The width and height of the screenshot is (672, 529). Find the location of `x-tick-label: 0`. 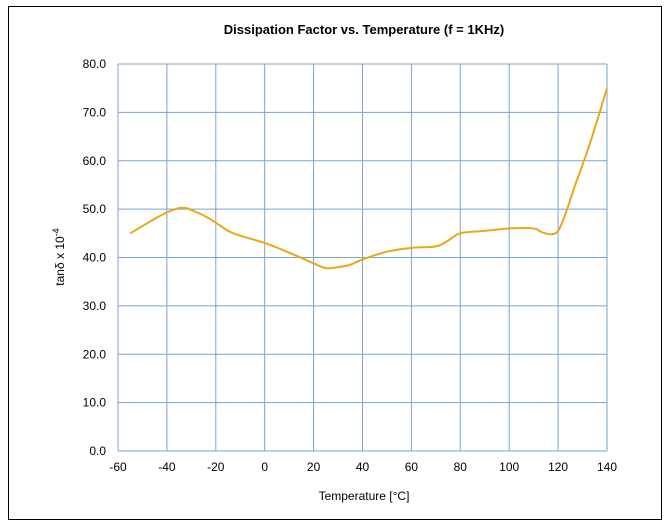

x-tick-label: 0 is located at coordinates (264, 467).